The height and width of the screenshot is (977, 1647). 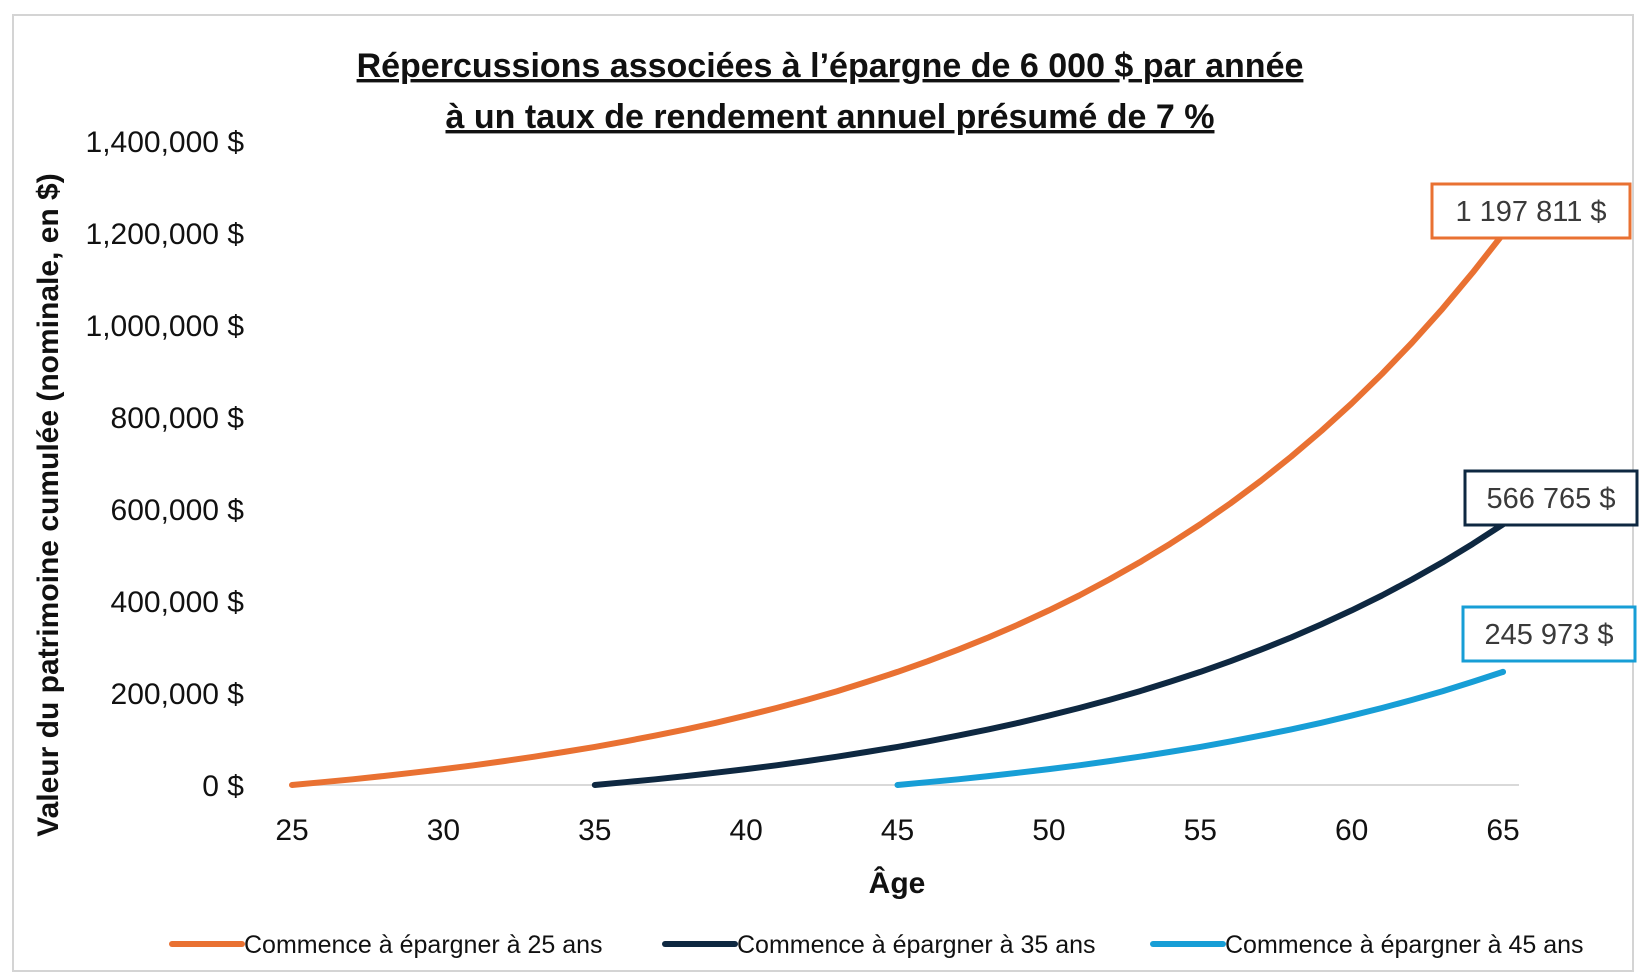 I want to click on x-tick-label: 30, so click(x=443, y=830).